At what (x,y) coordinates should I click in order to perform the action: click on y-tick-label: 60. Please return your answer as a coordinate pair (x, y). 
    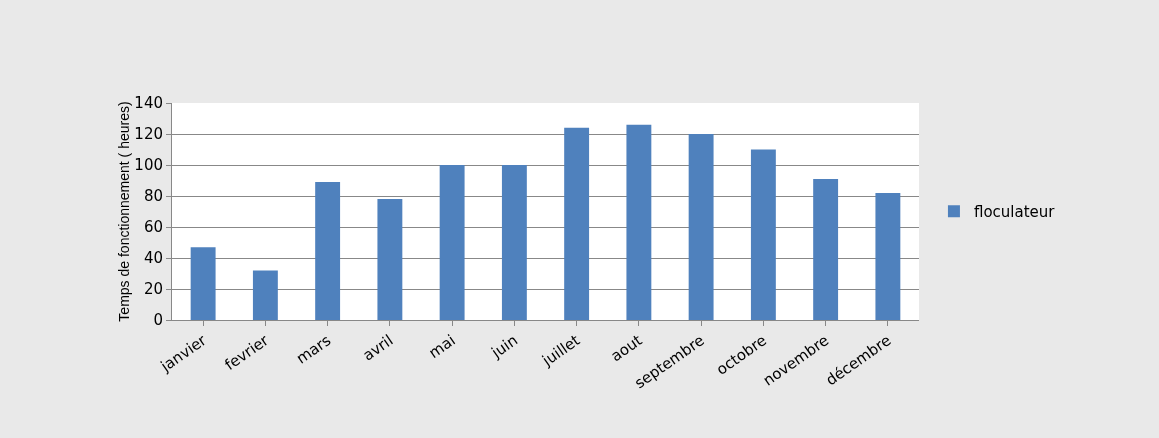
    Looking at the image, I should click on (153, 227).